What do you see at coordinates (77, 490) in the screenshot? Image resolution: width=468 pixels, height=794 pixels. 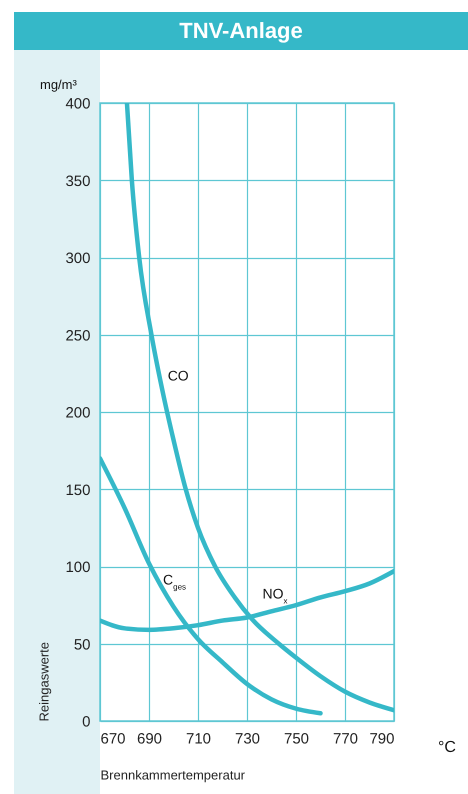 I see `y-tick-label: 150` at bounding box center [77, 490].